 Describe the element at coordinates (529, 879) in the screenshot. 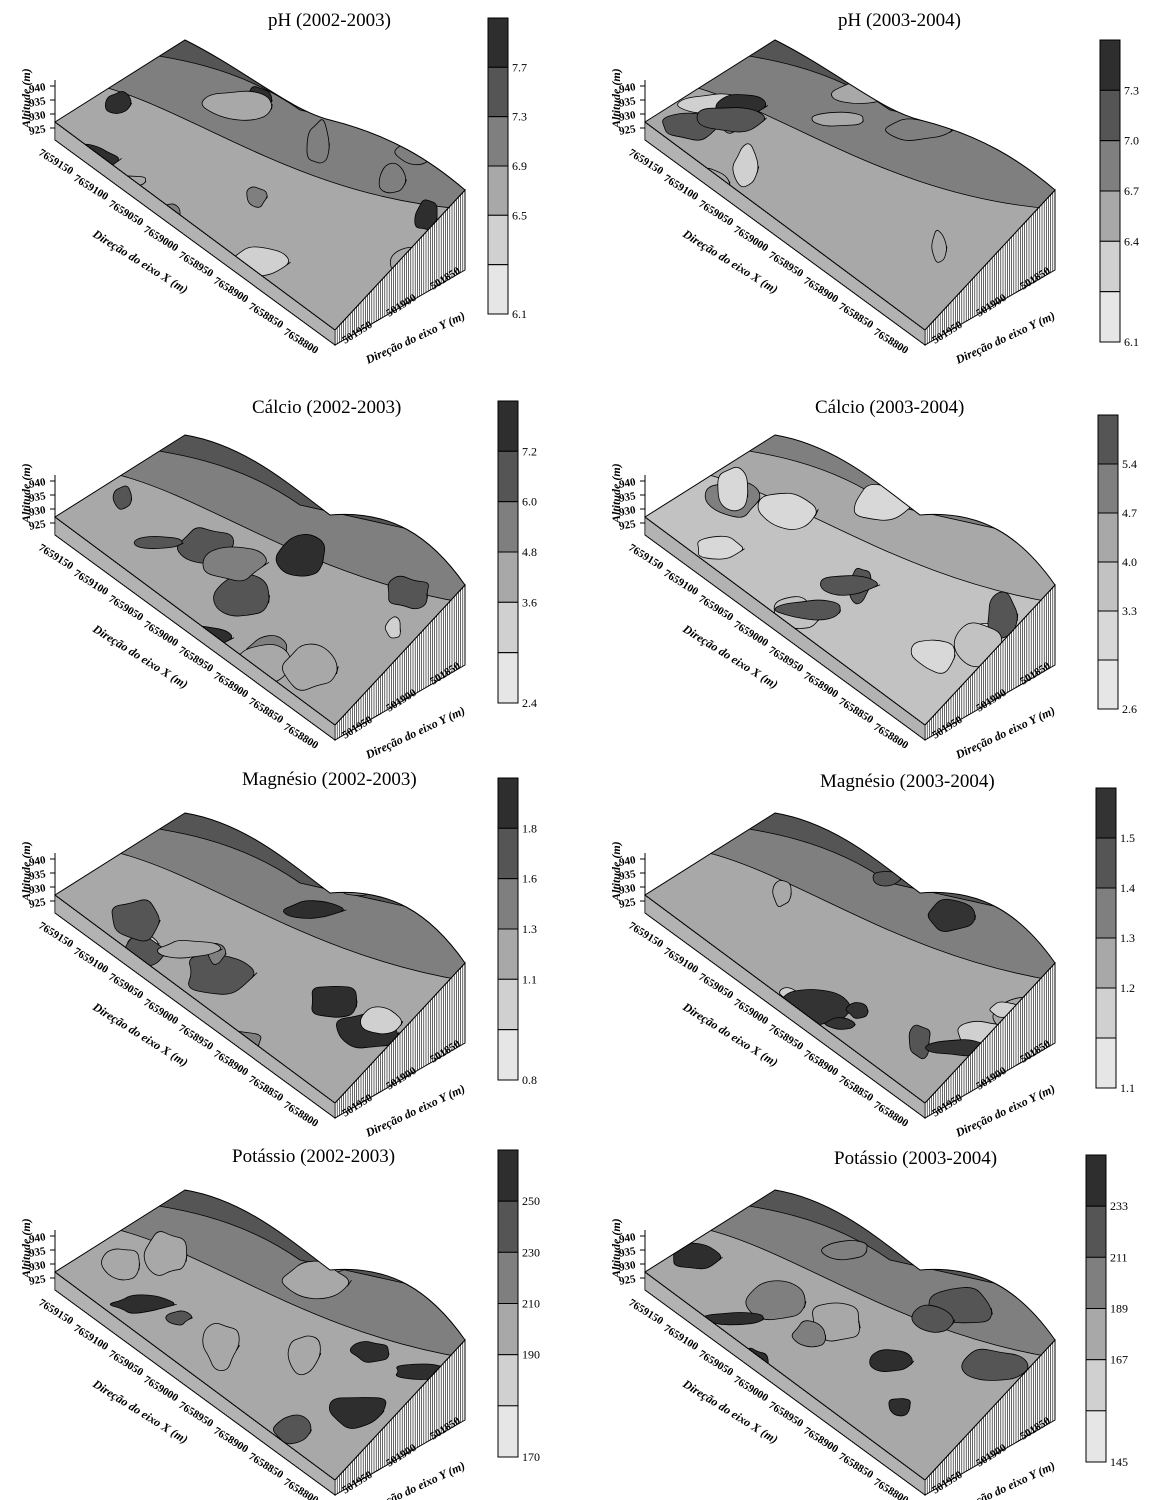

I see `legend-label: 1.6` at that location.